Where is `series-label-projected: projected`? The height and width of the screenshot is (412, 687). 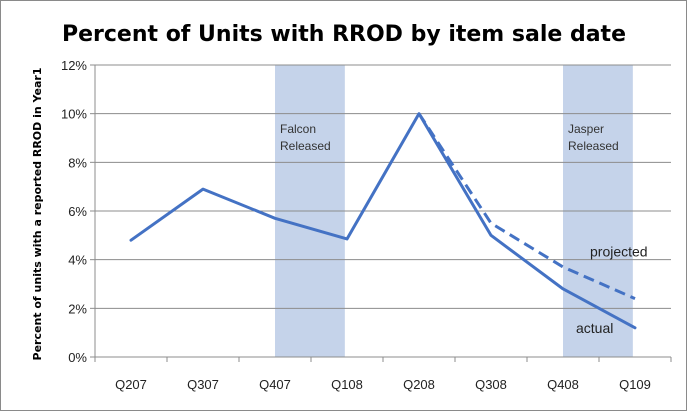 series-label-projected: projected is located at coordinates (619, 252).